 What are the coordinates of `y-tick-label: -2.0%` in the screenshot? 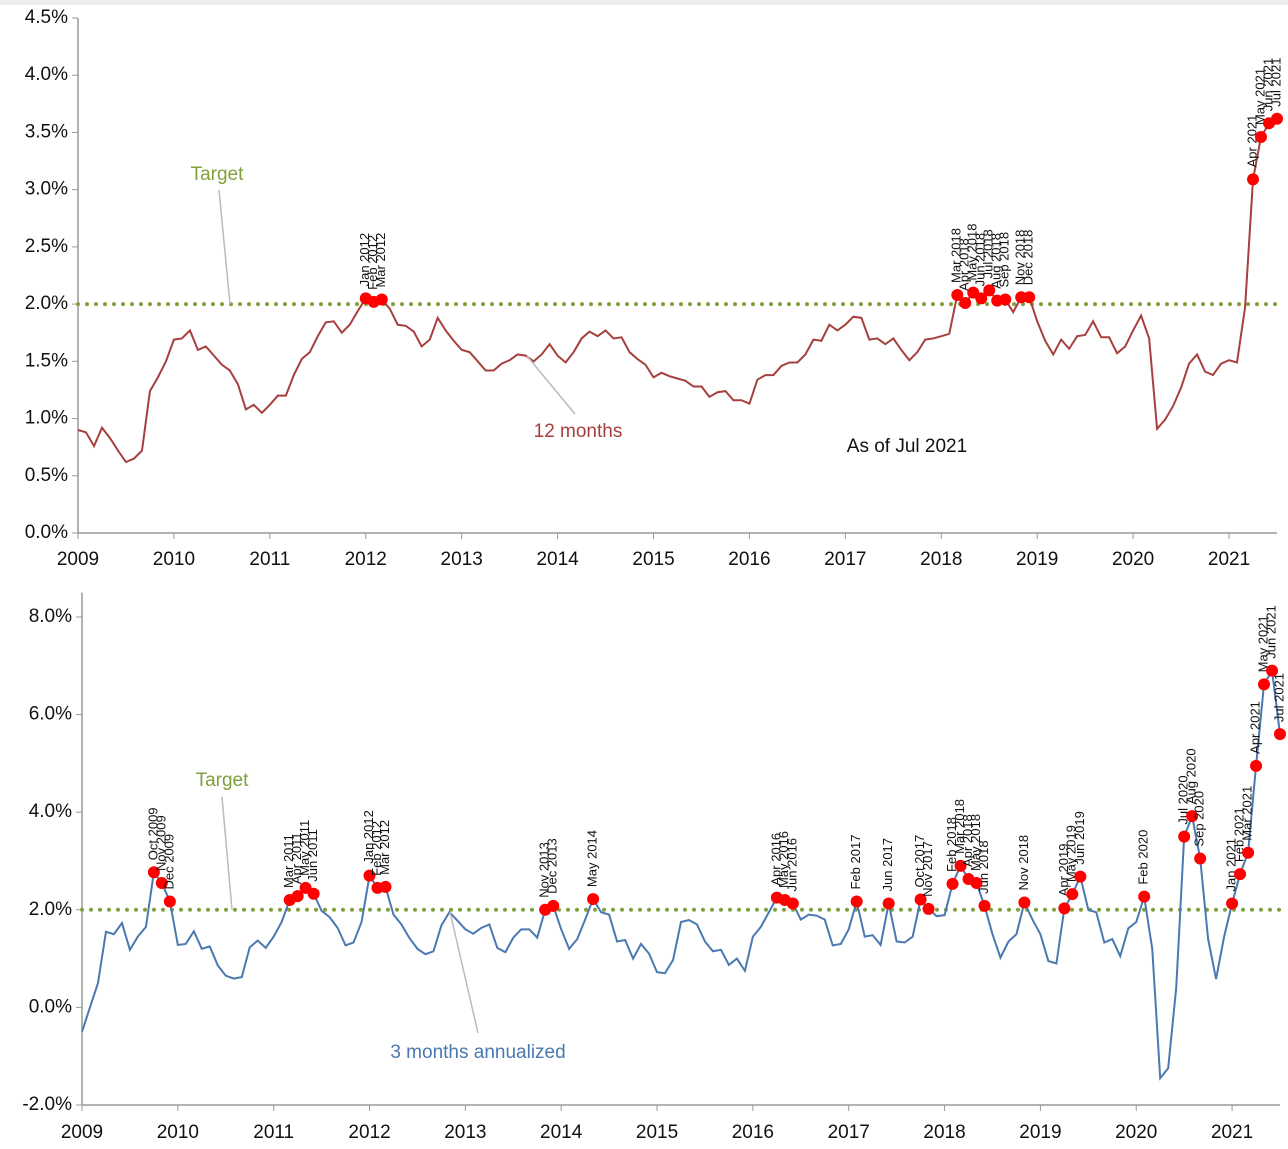 It's located at (47, 1104).